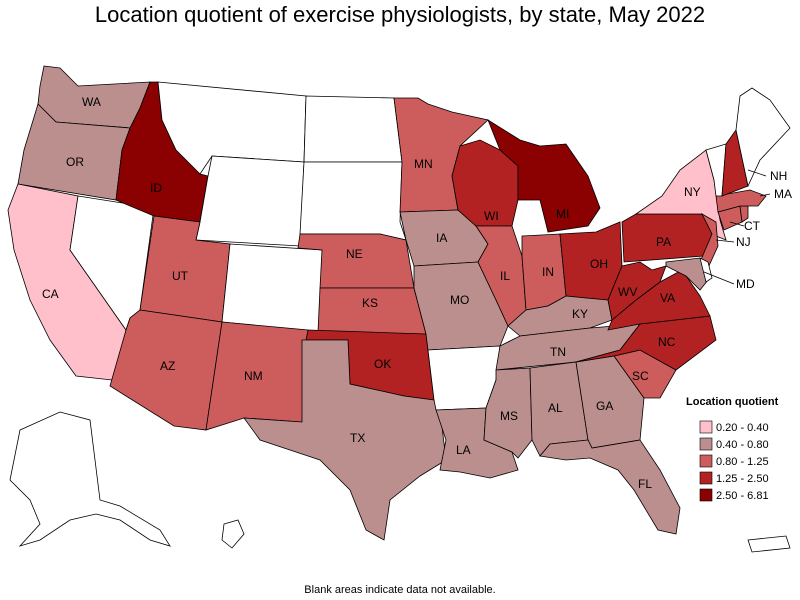  Describe the element at coordinates (156, 188) in the screenshot. I see `label-id: ID` at that location.